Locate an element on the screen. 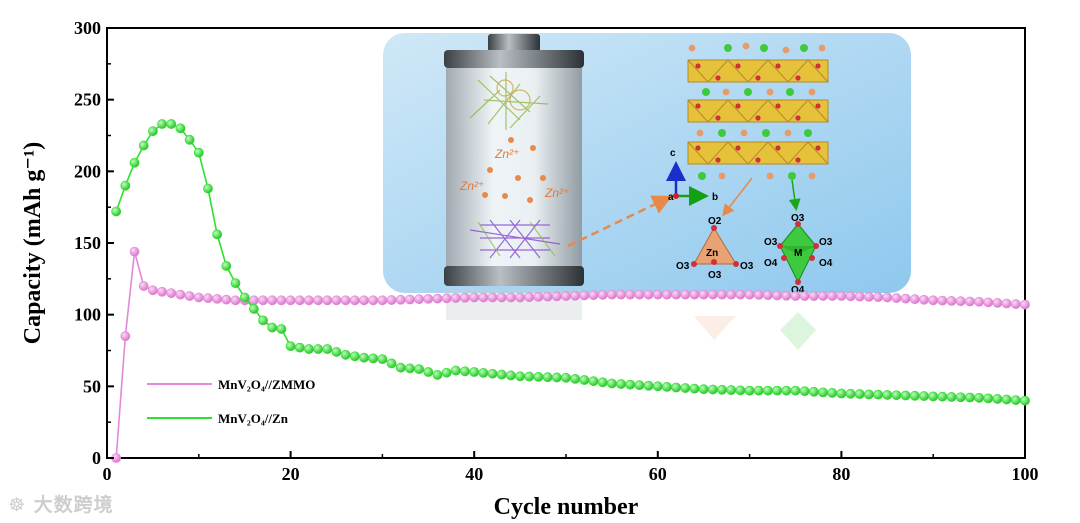 Image resolution: width=1080 pixels, height=523 pixels. legend-label-zmmo: MnV₂O₄//ZMMO is located at coordinates (266, 384).